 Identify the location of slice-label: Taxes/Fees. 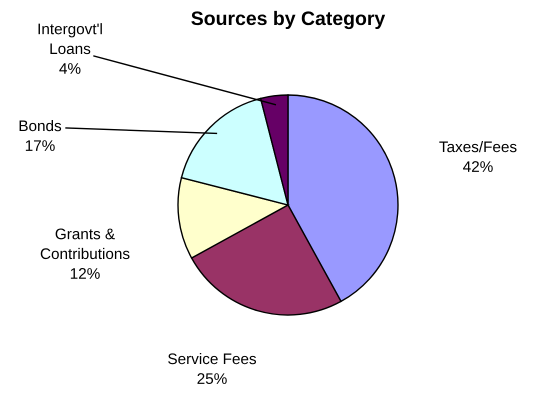
(478, 146).